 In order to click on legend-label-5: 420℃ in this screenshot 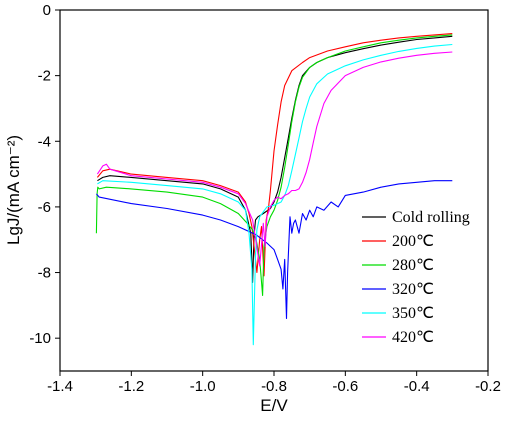, I will do `click(413, 337)`.